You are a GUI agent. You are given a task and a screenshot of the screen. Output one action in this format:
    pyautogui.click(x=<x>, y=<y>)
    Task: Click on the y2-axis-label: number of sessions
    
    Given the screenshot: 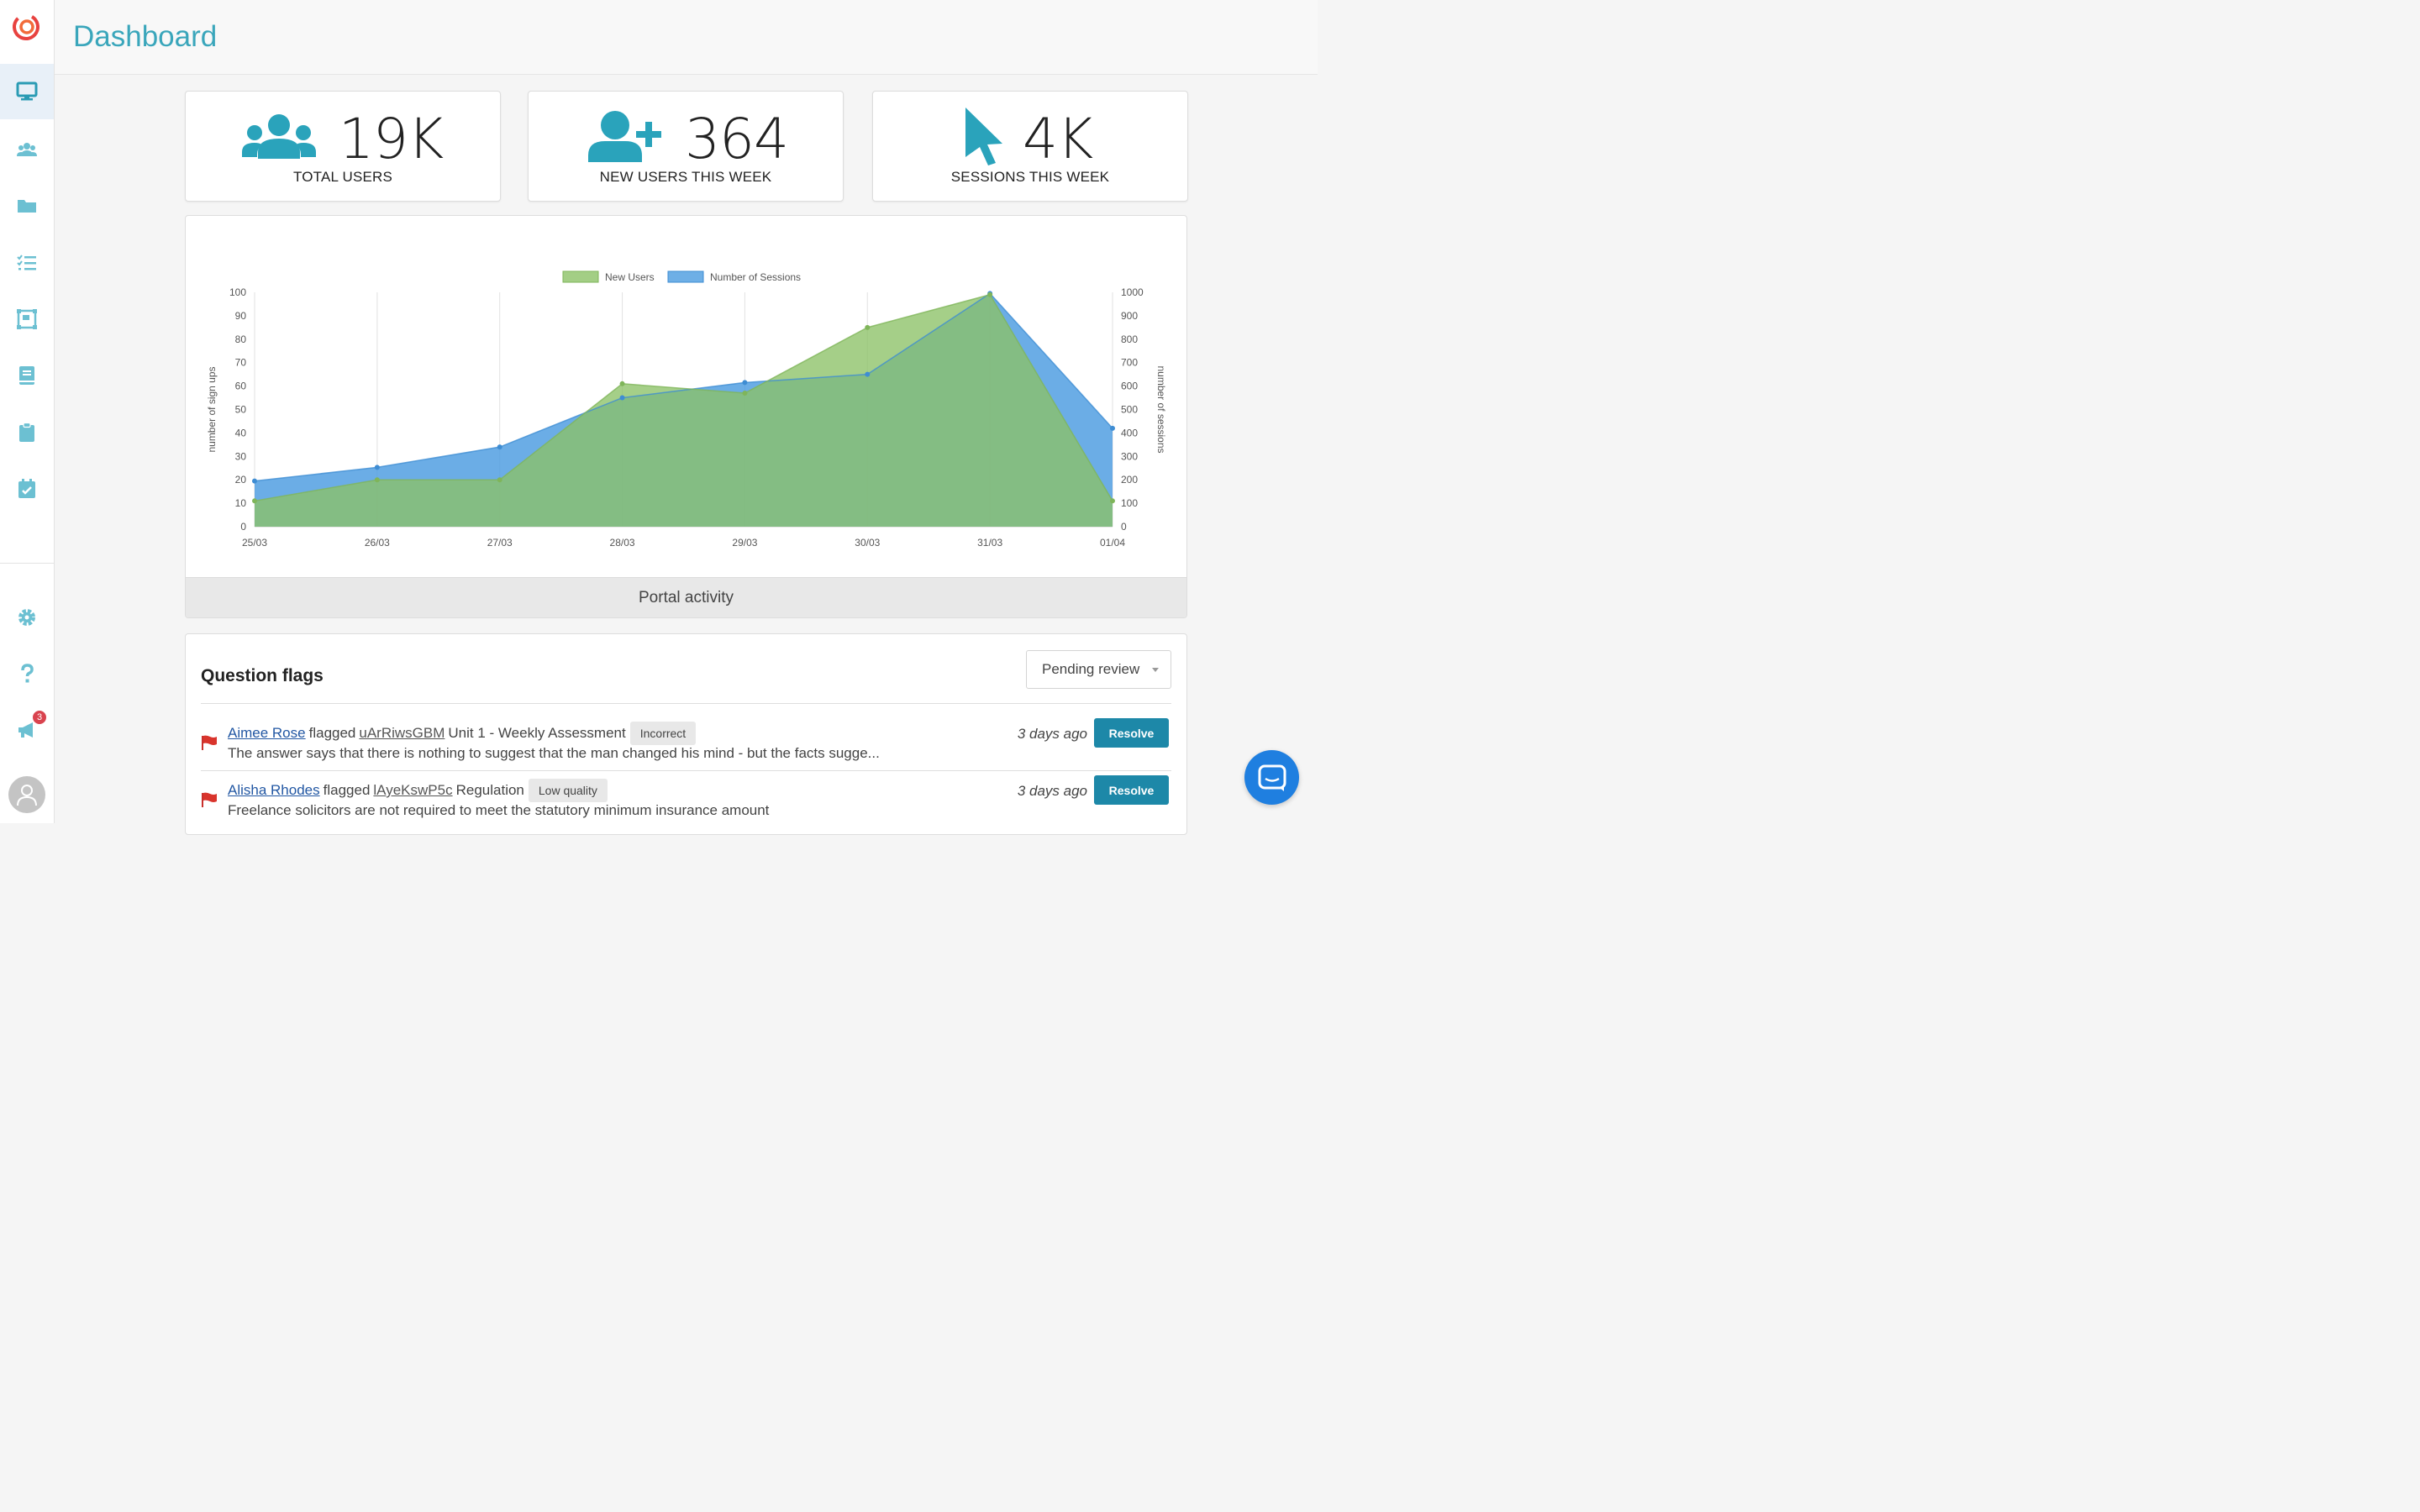 What is the action you would take?
    pyautogui.click(x=1161, y=409)
    